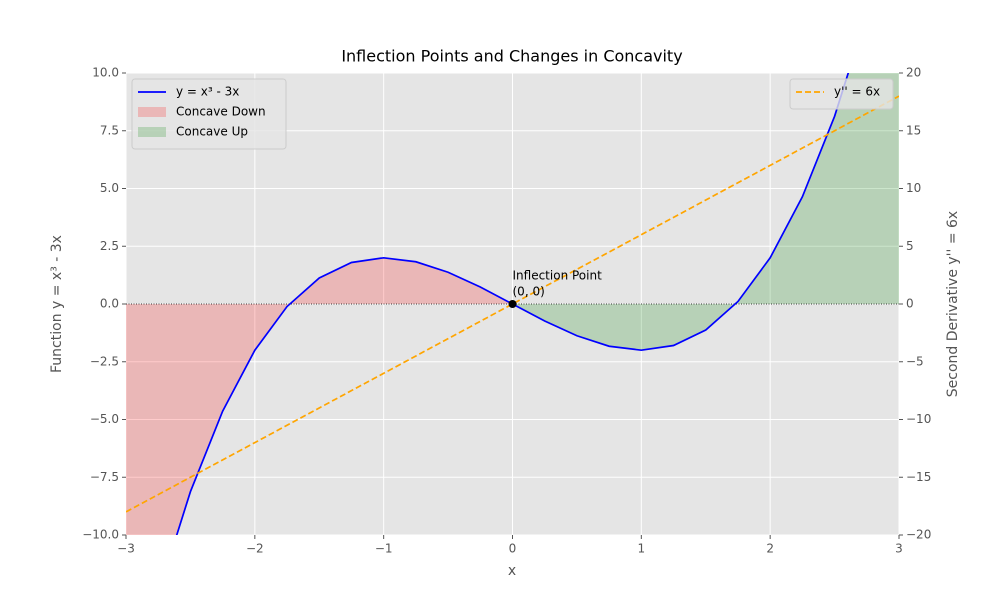 The image size is (1000, 600). What do you see at coordinates (109, 130) in the screenshot?
I see `y-tick-label: 7.5` at bounding box center [109, 130].